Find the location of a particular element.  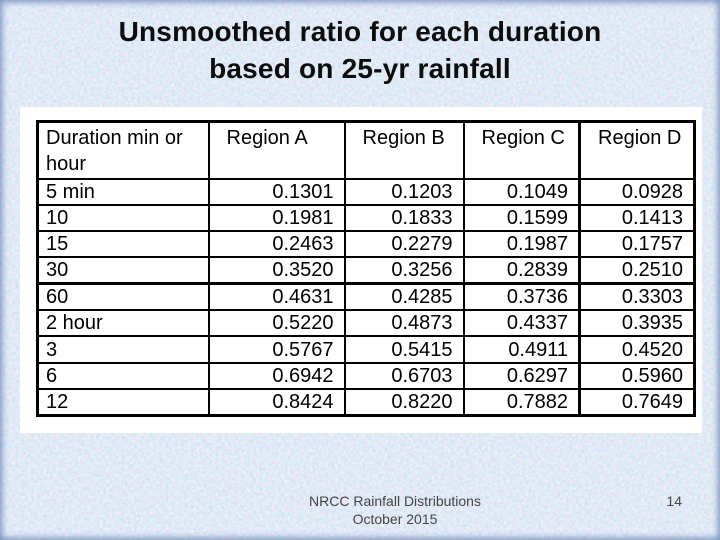

row-label-cell: 5 min is located at coordinates (123, 191).